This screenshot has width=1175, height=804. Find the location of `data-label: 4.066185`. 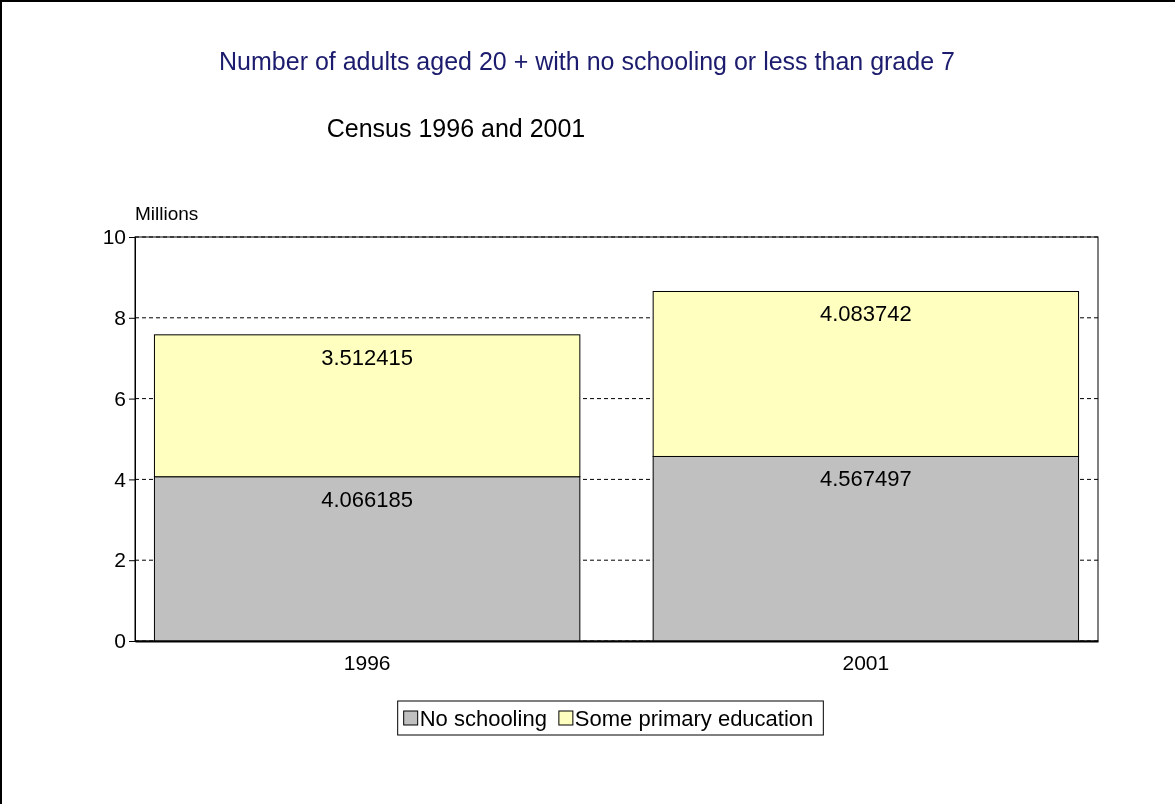

data-label: 4.066185 is located at coordinates (367, 499).